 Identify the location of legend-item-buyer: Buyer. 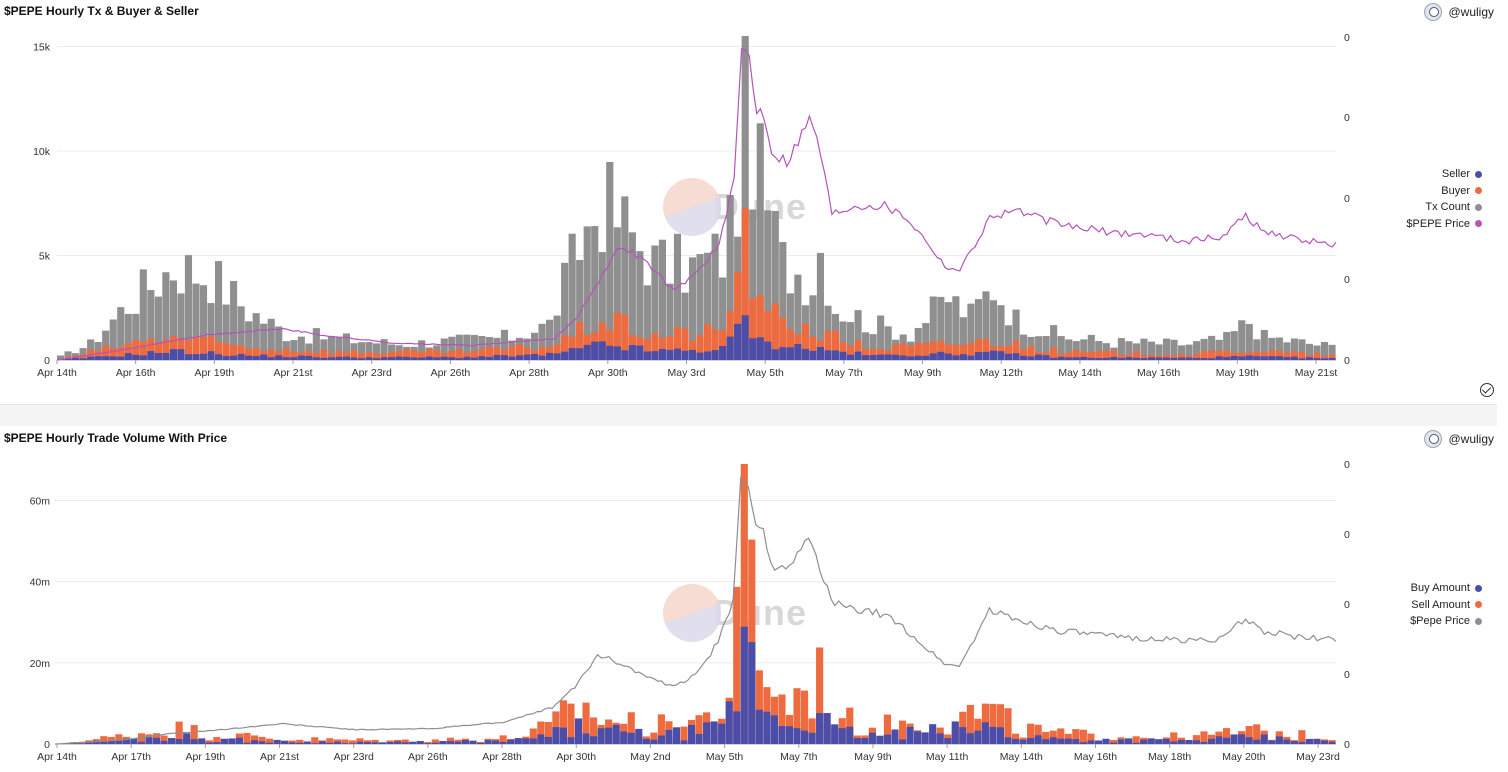
(1444, 191).